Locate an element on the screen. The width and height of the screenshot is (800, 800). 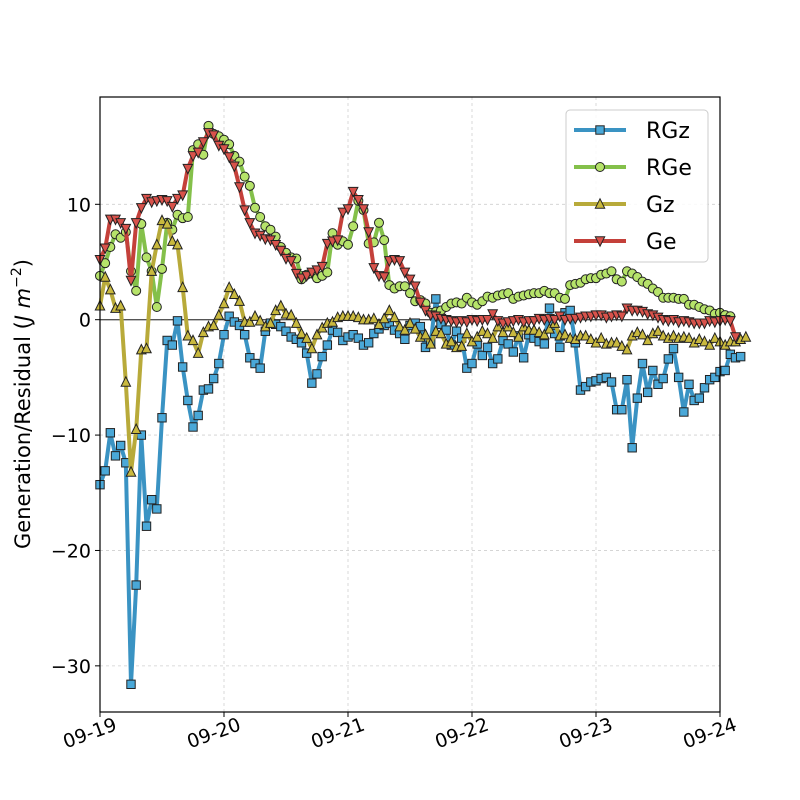
legend-label: Gz is located at coordinates (660, 205).